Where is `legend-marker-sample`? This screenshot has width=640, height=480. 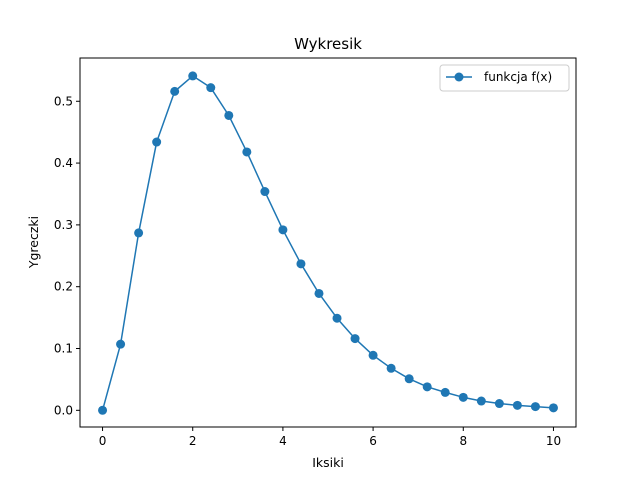 legend-marker-sample is located at coordinates (459, 77).